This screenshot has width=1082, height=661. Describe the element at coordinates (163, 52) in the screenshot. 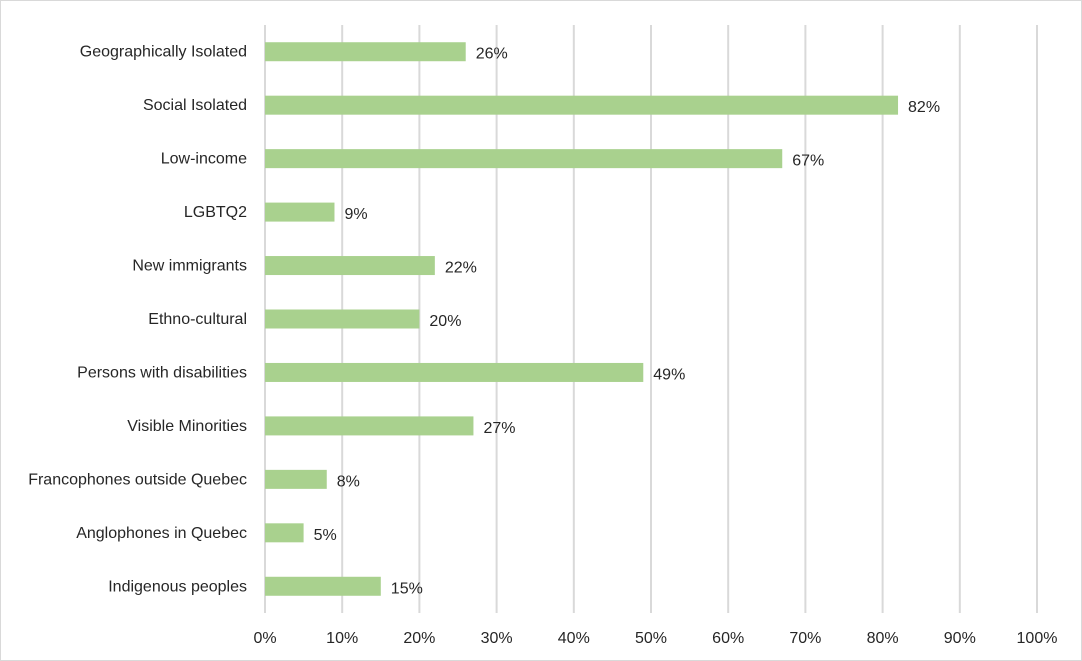

I see `category-label: Geographically Isolated` at that location.